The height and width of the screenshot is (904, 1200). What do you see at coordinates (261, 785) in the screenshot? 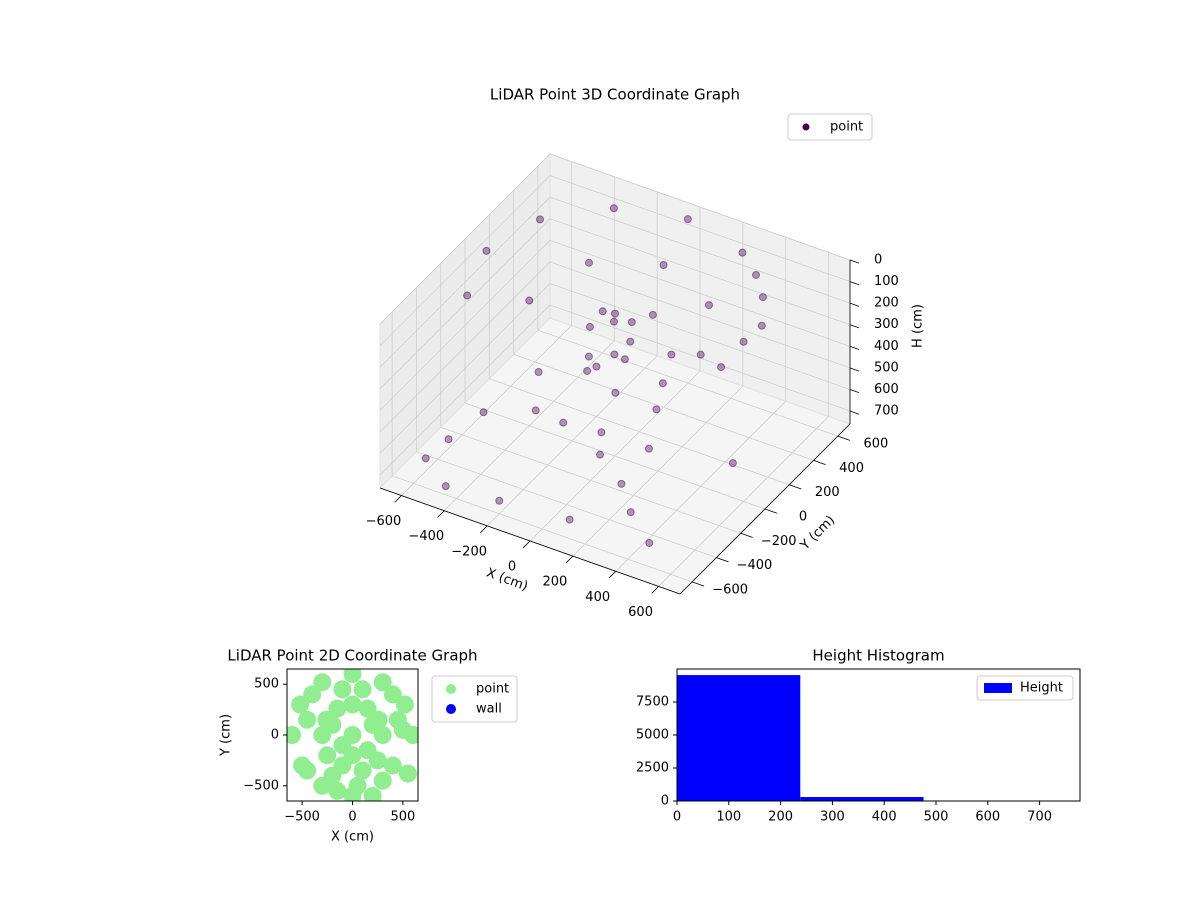
I see `y-tick-label: −500` at bounding box center [261, 785].